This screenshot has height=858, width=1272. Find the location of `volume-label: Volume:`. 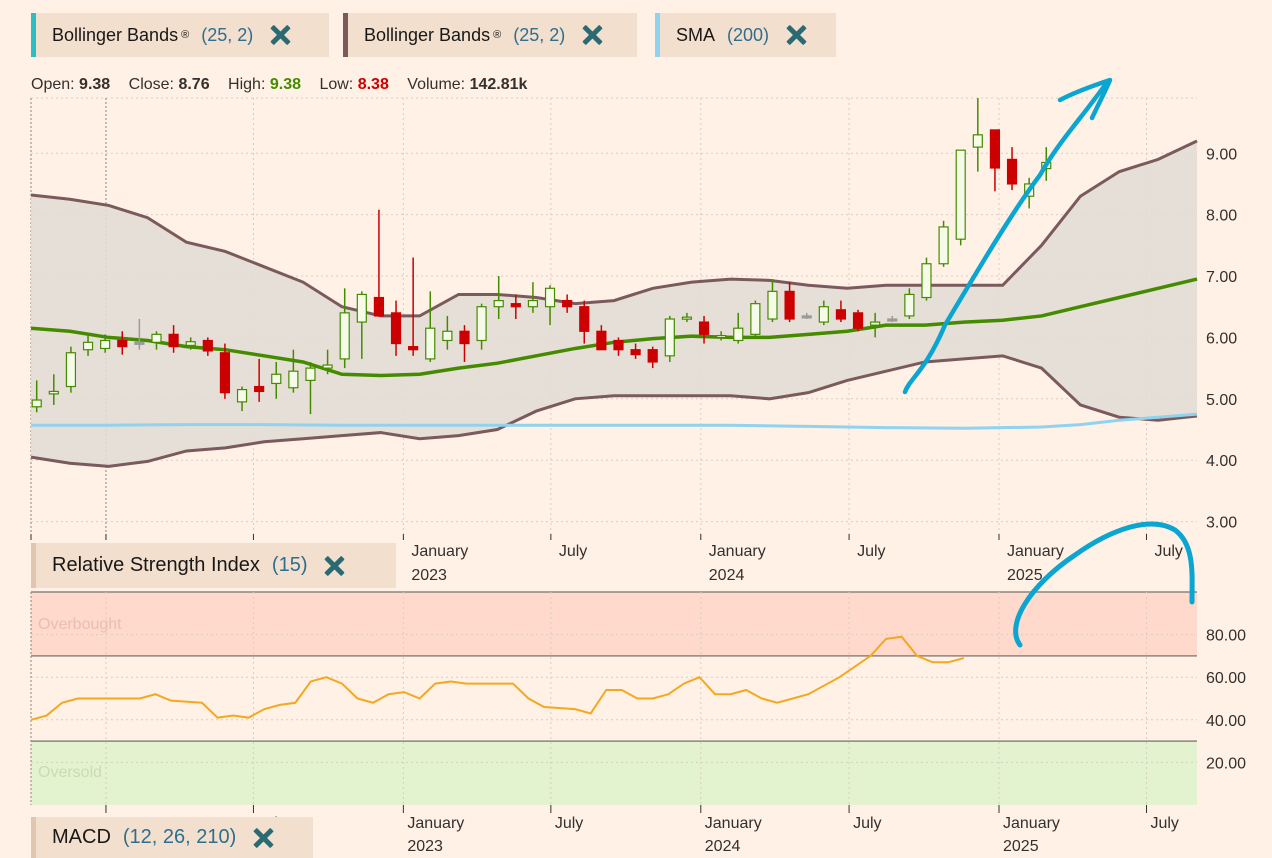

volume-label: Volume: is located at coordinates (436, 84).